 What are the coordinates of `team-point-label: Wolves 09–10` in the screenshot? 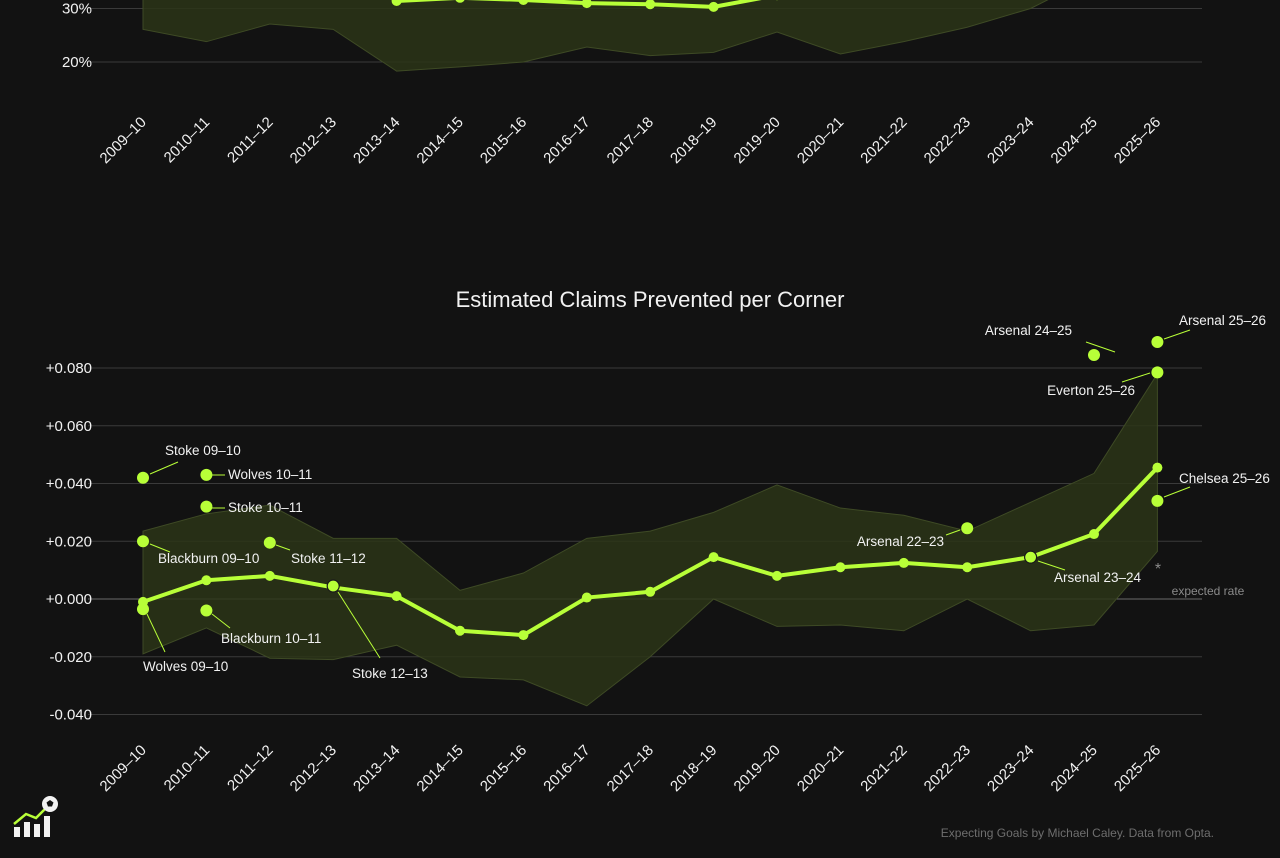 It's located at (185, 666).